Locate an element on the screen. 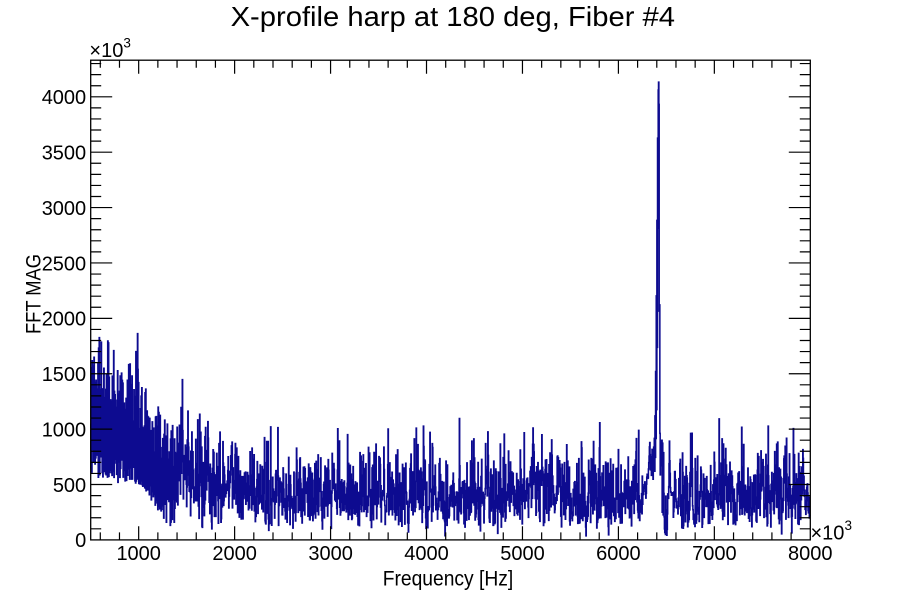  svg-text: Frequency [Hz] is located at coordinates (448, 578).